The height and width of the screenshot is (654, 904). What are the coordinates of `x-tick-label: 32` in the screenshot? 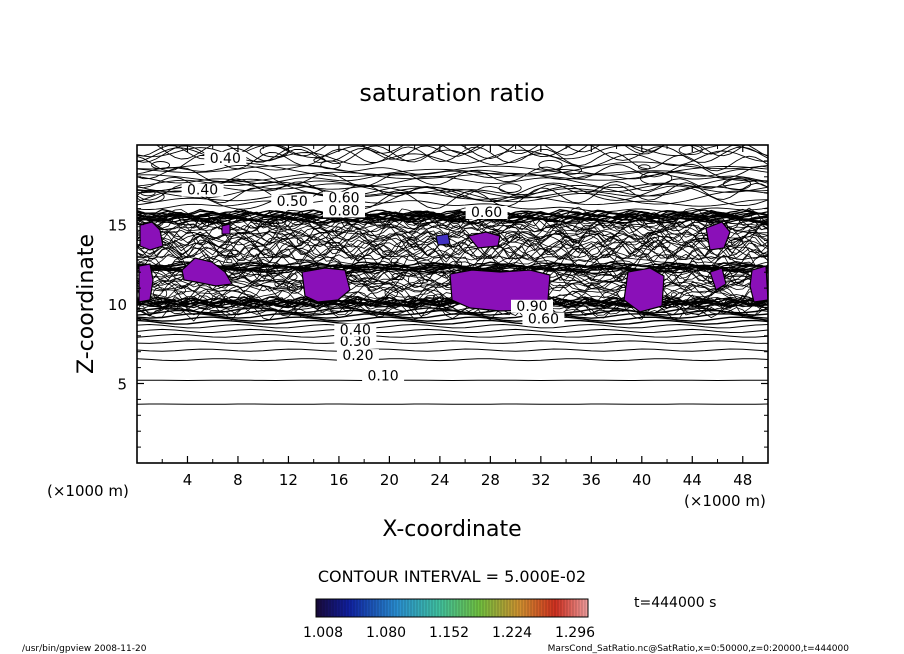 It's located at (540, 480).